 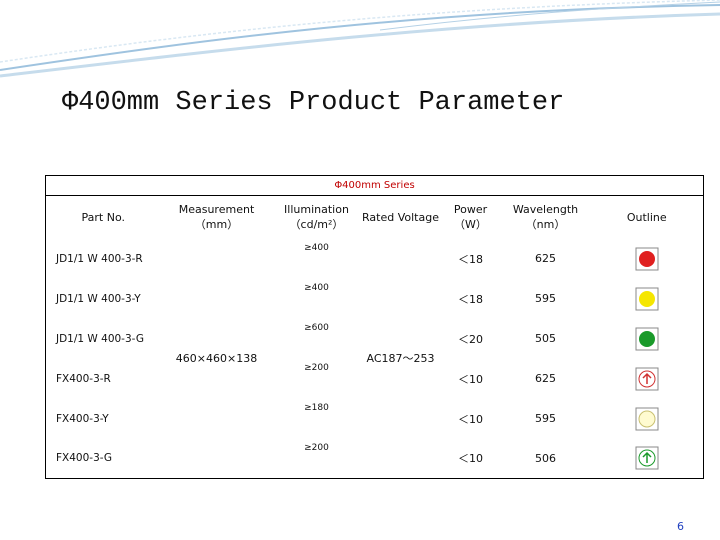 What do you see at coordinates (83, 378) in the screenshot?
I see `part-no: FX400-3-R` at bounding box center [83, 378].